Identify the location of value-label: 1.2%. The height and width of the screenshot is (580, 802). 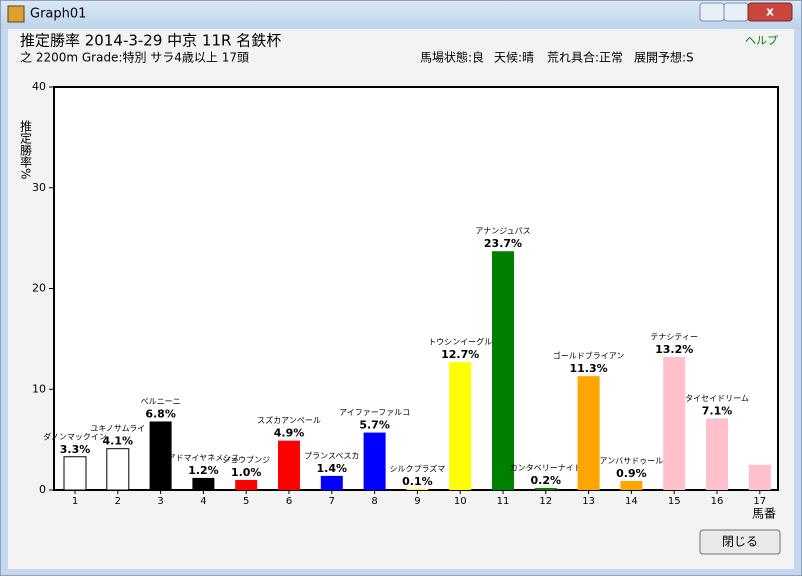
(203, 470).